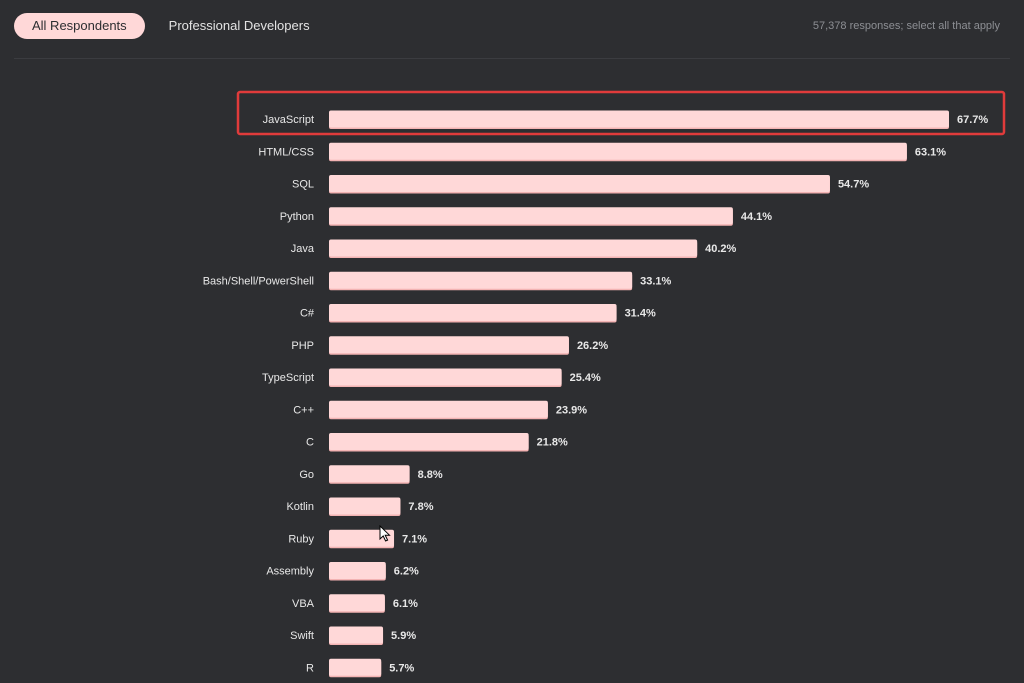 The width and height of the screenshot is (1024, 683). Describe the element at coordinates (258, 281) in the screenshot. I see `category-label: Bash/Shell/PowerShell` at that location.